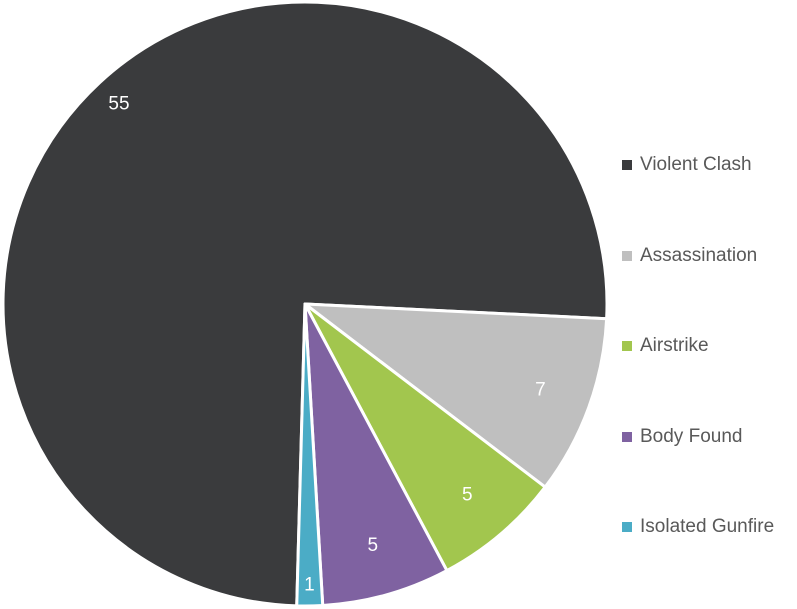 Image resolution: width=797 pixels, height=609 pixels. Describe the element at coordinates (376, 454) in the screenshot. I see `pie-slice-body-found` at that location.